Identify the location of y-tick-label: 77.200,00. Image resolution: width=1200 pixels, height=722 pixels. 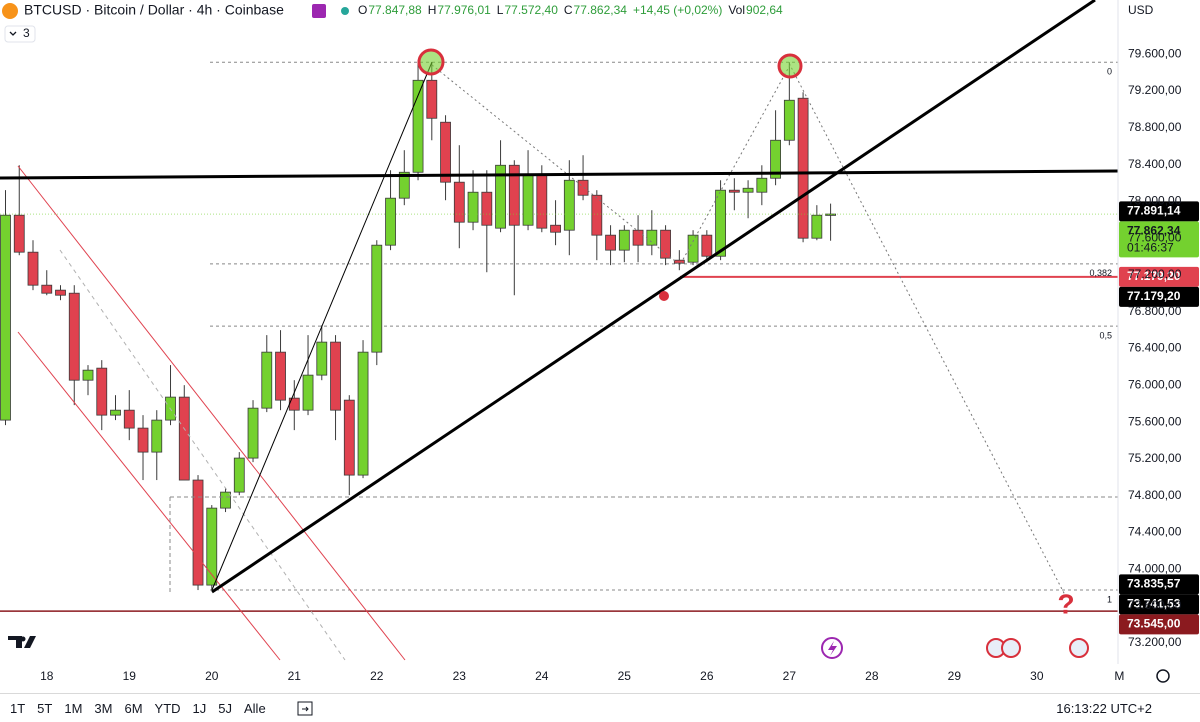
(1155, 274).